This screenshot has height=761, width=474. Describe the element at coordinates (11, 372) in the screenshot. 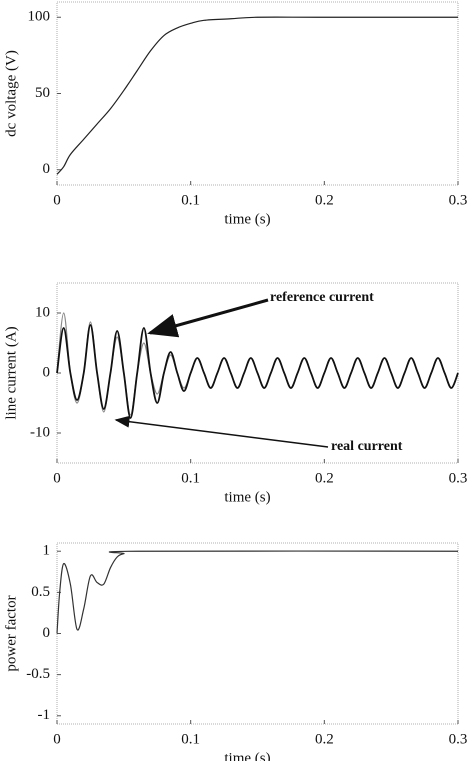

I see `y-axis-label: line current (A)` at that location.